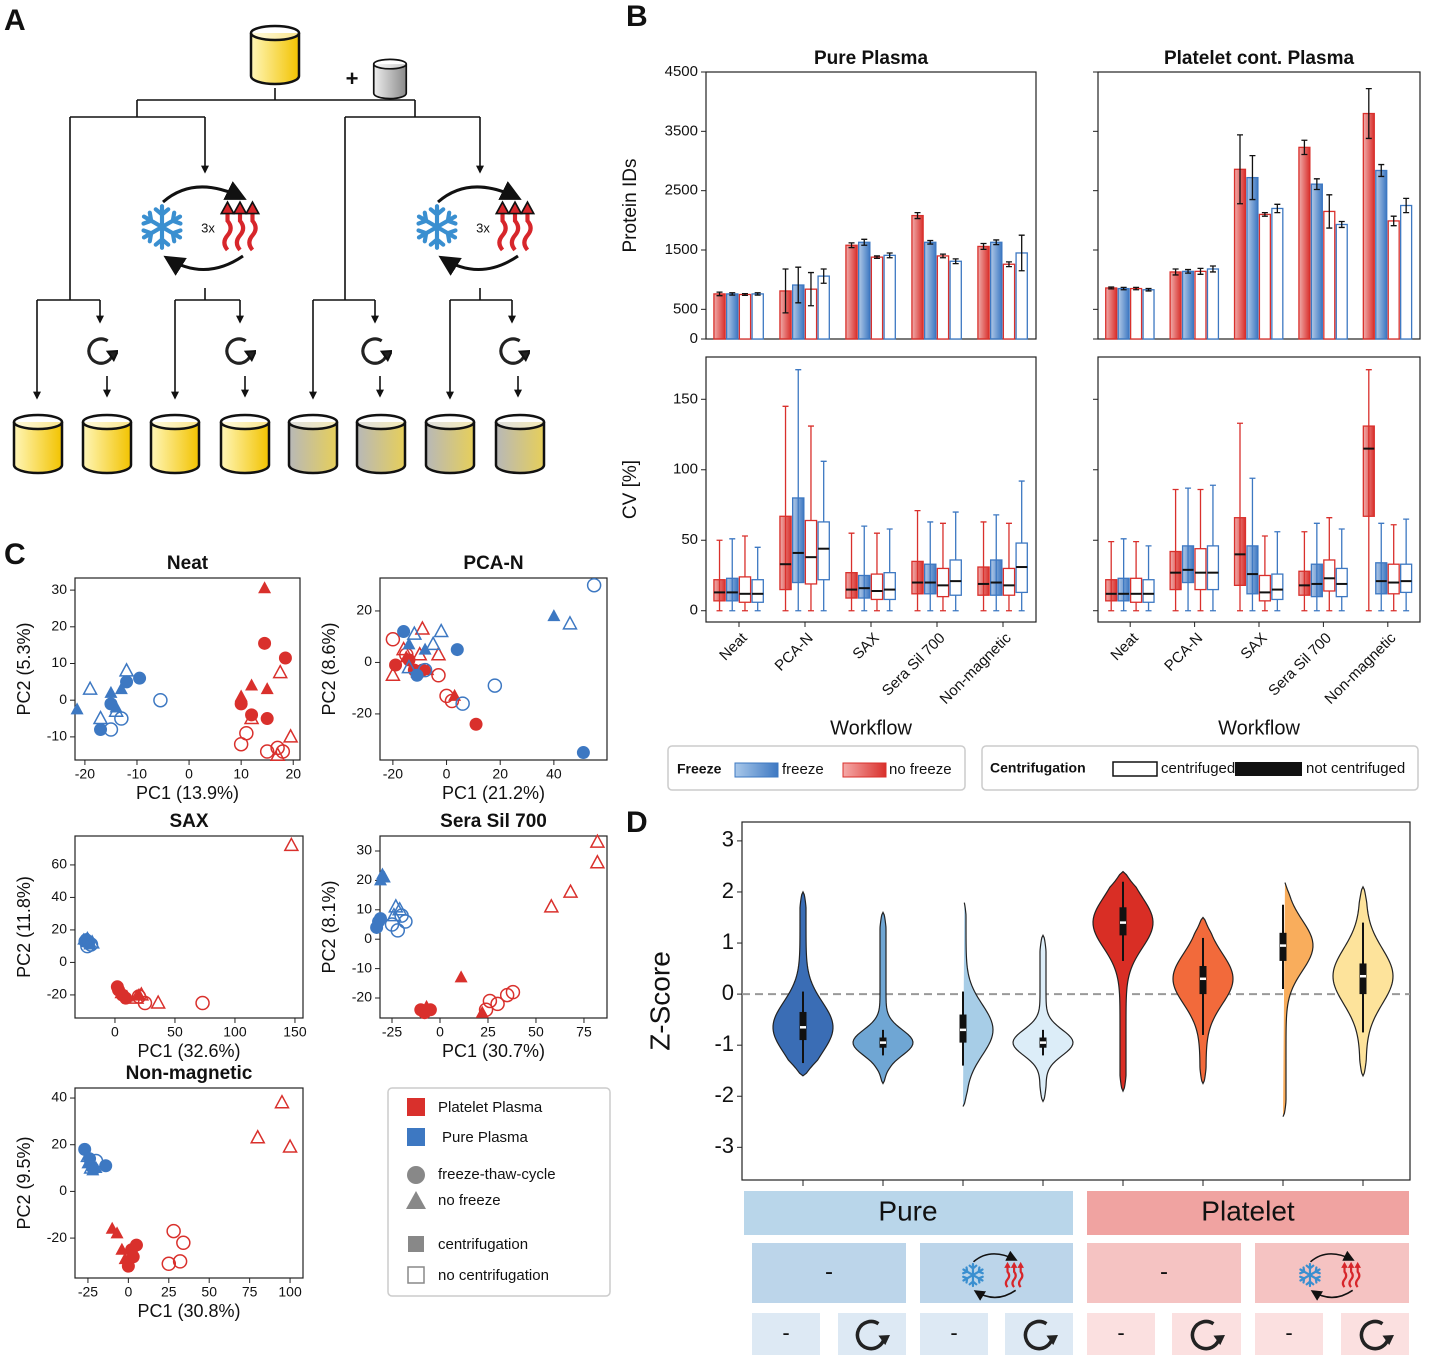 Image resolution: width=1429 pixels, height=1355 pixels. What do you see at coordinates (681, 249) in the screenshot?
I see `y-tick-label: 1500` at bounding box center [681, 249].